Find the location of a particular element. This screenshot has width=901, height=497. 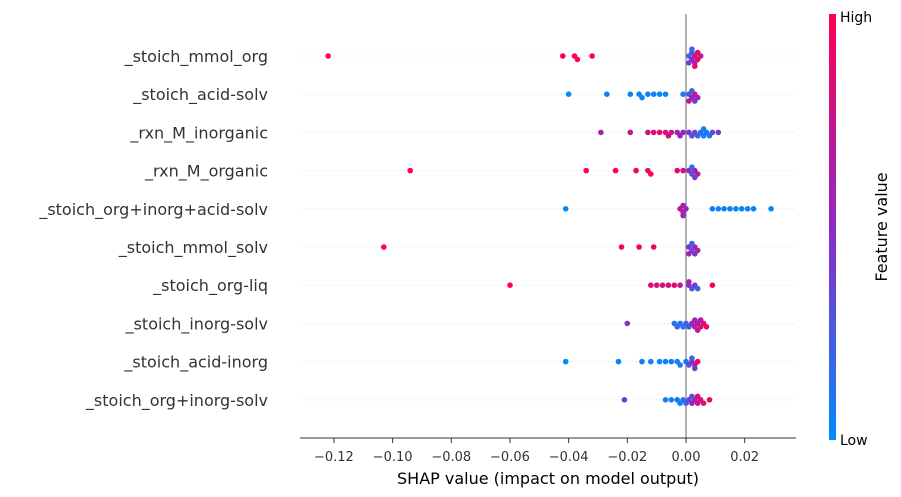

feature-label: _stoich_mmol_solv is located at coordinates (193, 248).